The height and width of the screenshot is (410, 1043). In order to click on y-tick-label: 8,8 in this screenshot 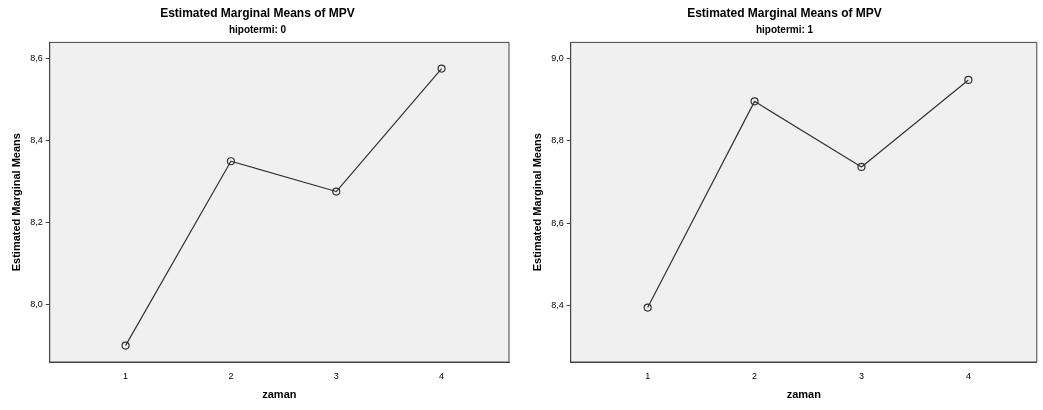, I will do `click(557, 140)`.